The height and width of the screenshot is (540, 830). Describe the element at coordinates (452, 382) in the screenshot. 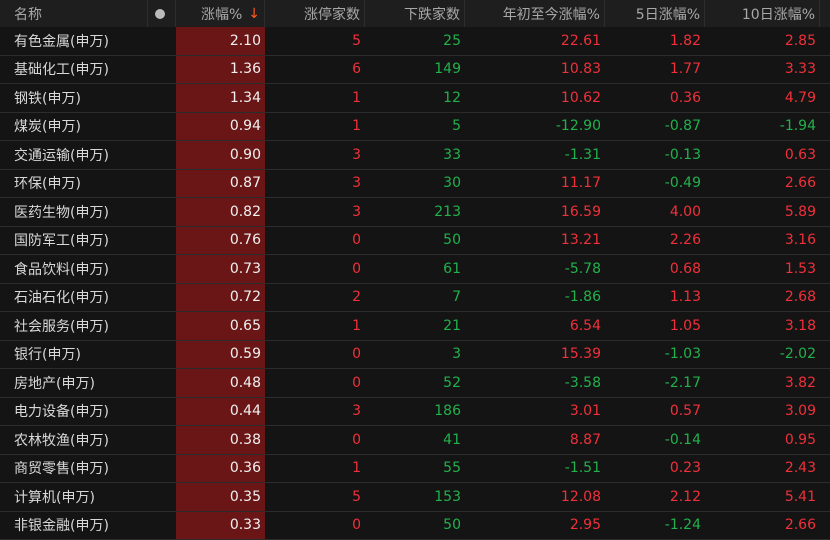

I see `cell-decliners: 52` at that location.